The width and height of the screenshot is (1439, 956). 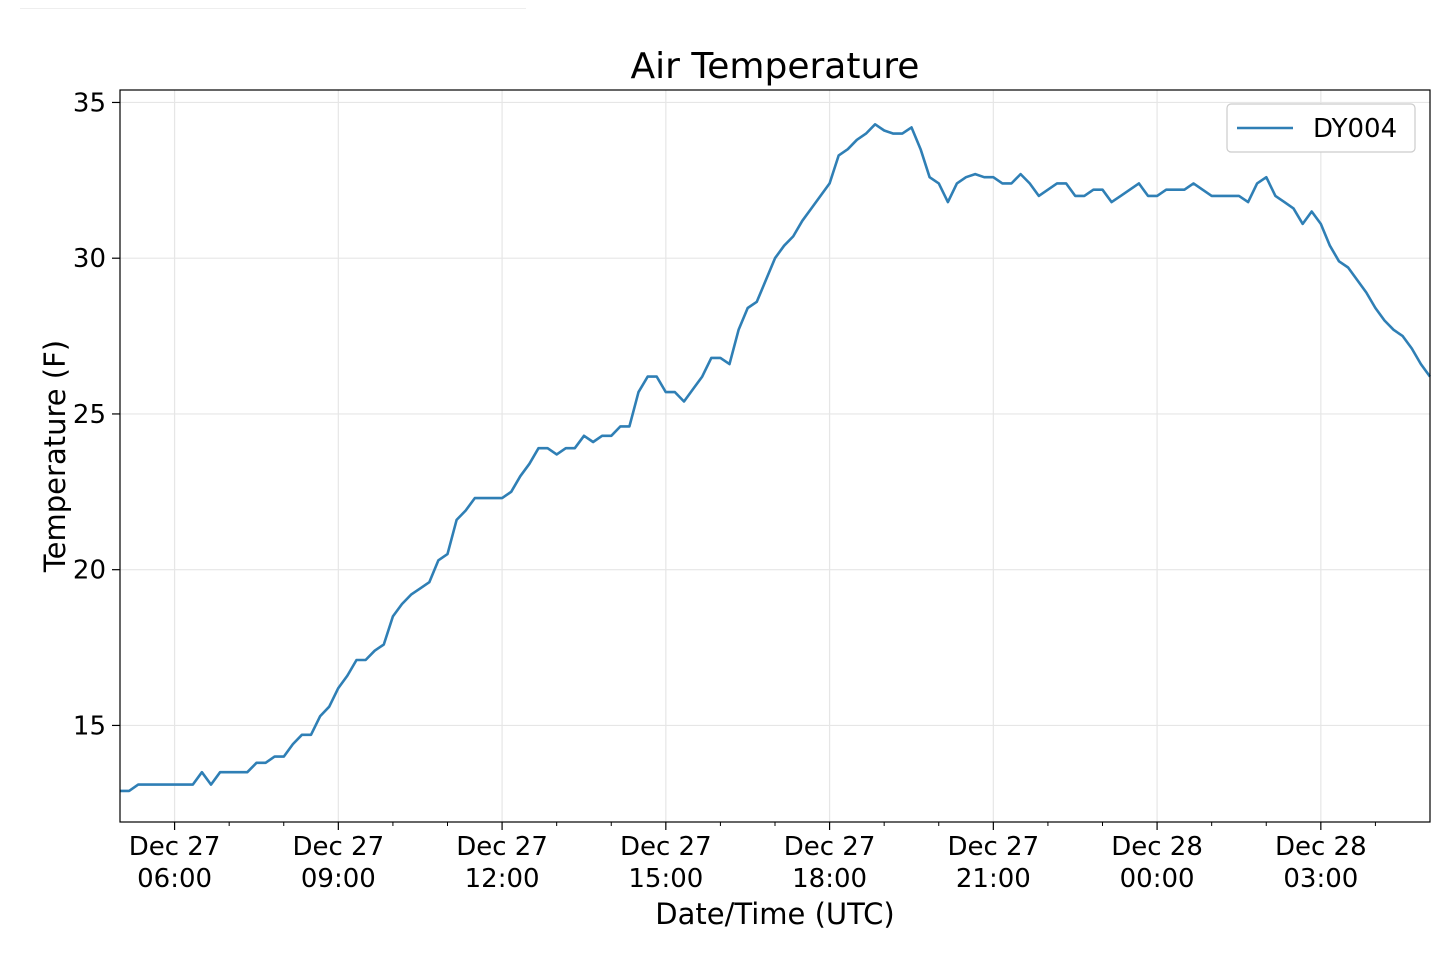 I want to click on legend-label-dy004: DY004, so click(x=1355, y=129).